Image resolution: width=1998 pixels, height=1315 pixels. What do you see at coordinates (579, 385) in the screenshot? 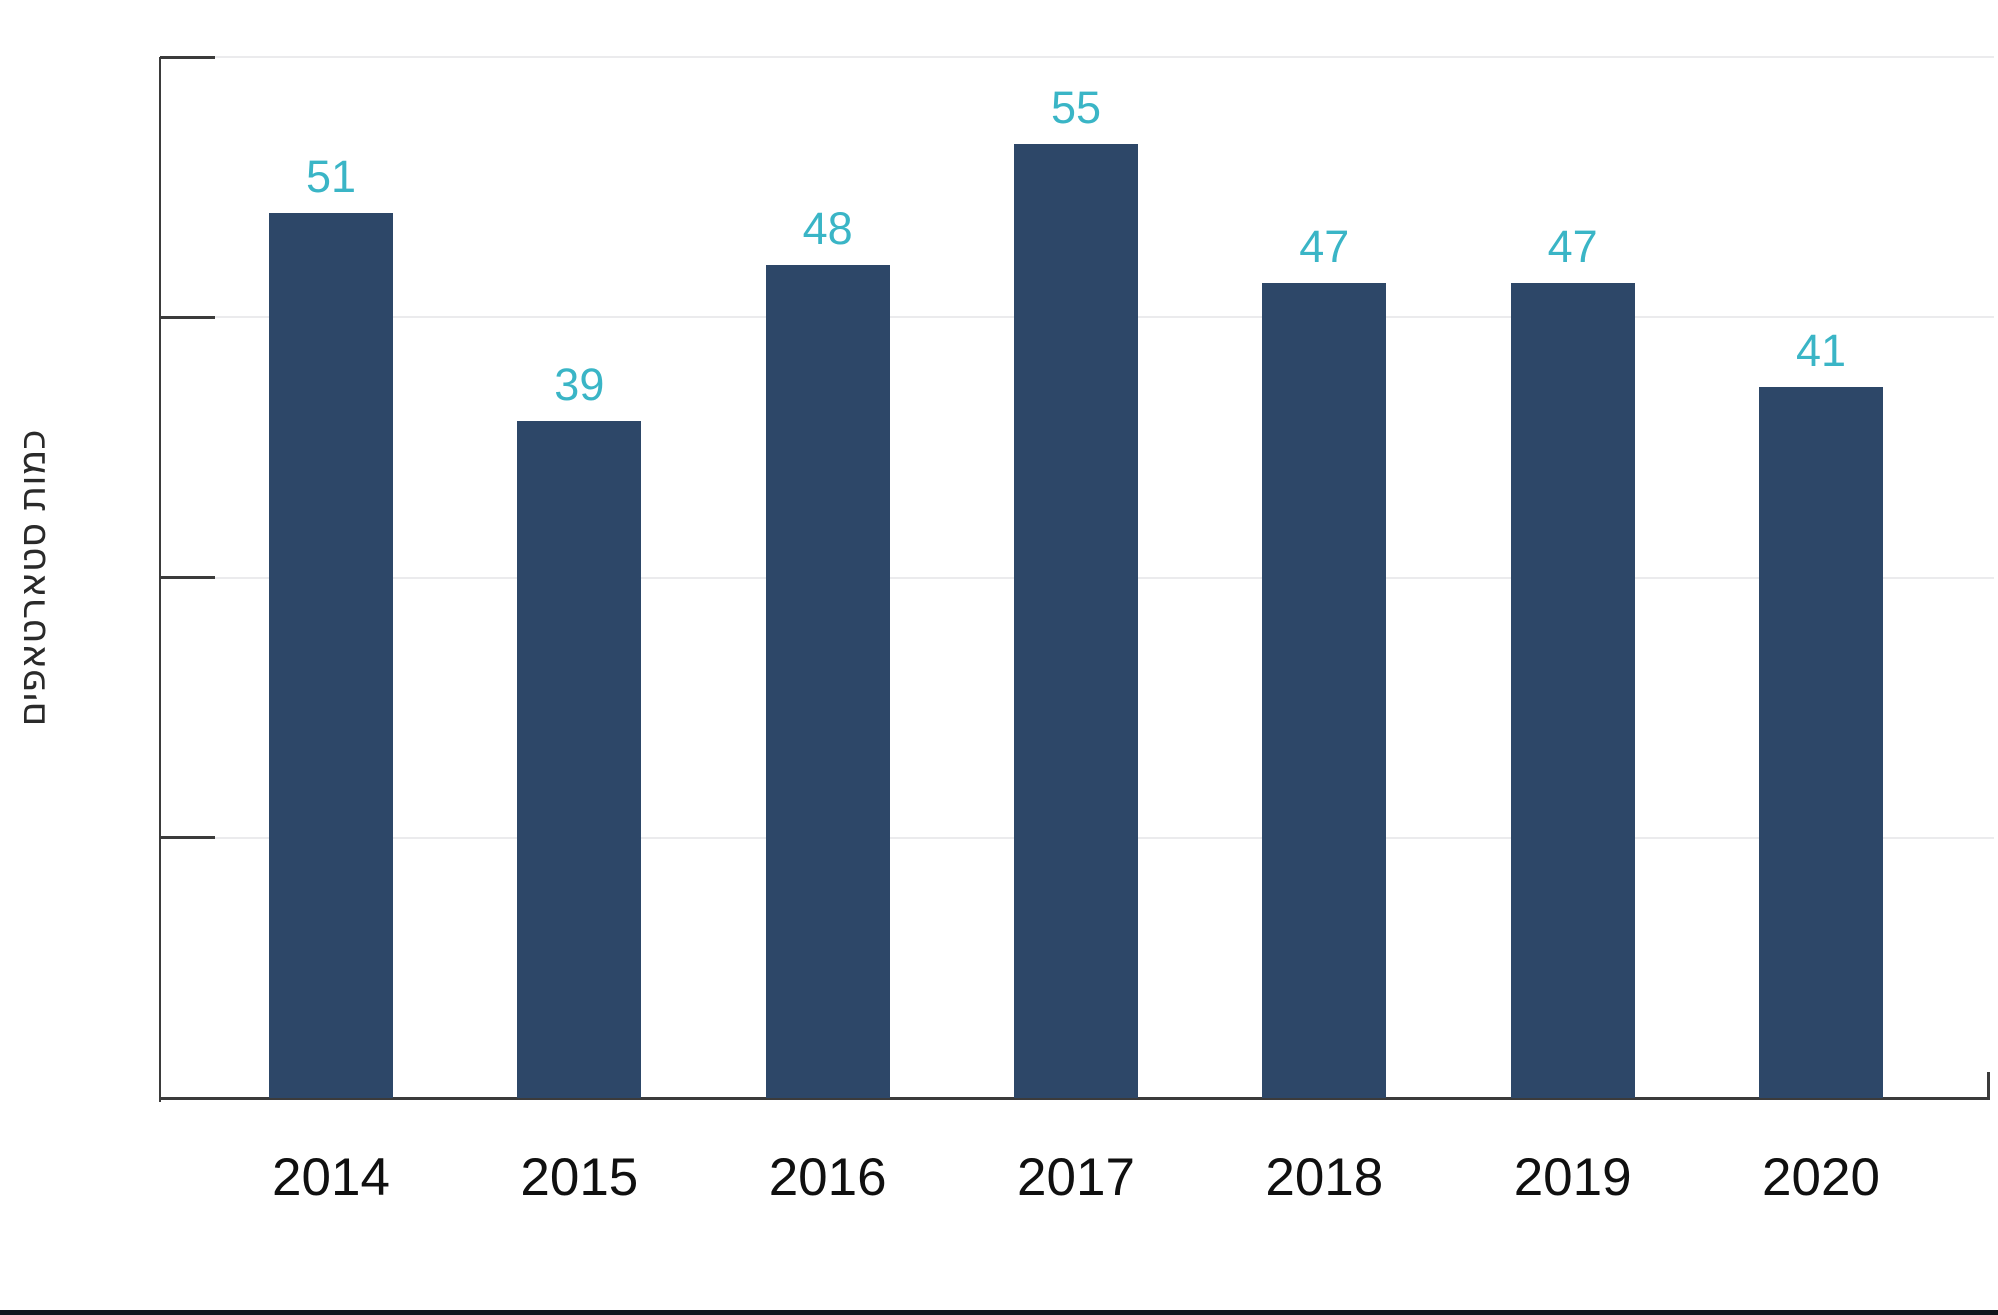
I see `bar-value-label: 39` at bounding box center [579, 385].